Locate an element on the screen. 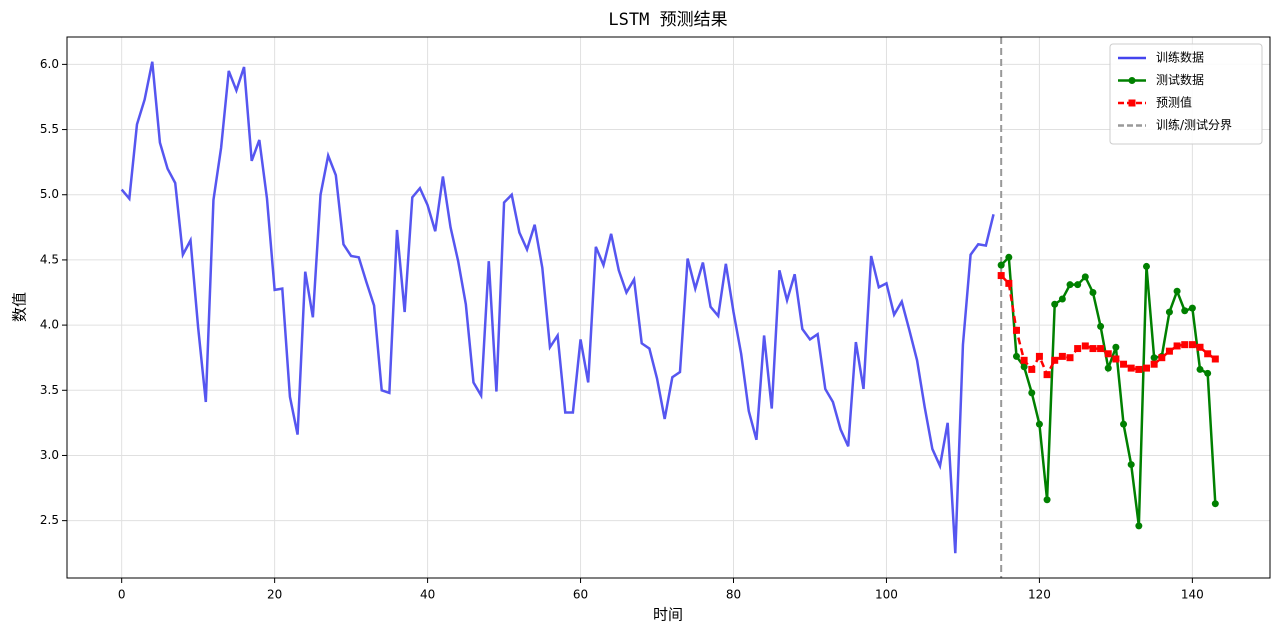 This screenshot has width=1280, height=634. x-tick-label: 20 is located at coordinates (274, 595).